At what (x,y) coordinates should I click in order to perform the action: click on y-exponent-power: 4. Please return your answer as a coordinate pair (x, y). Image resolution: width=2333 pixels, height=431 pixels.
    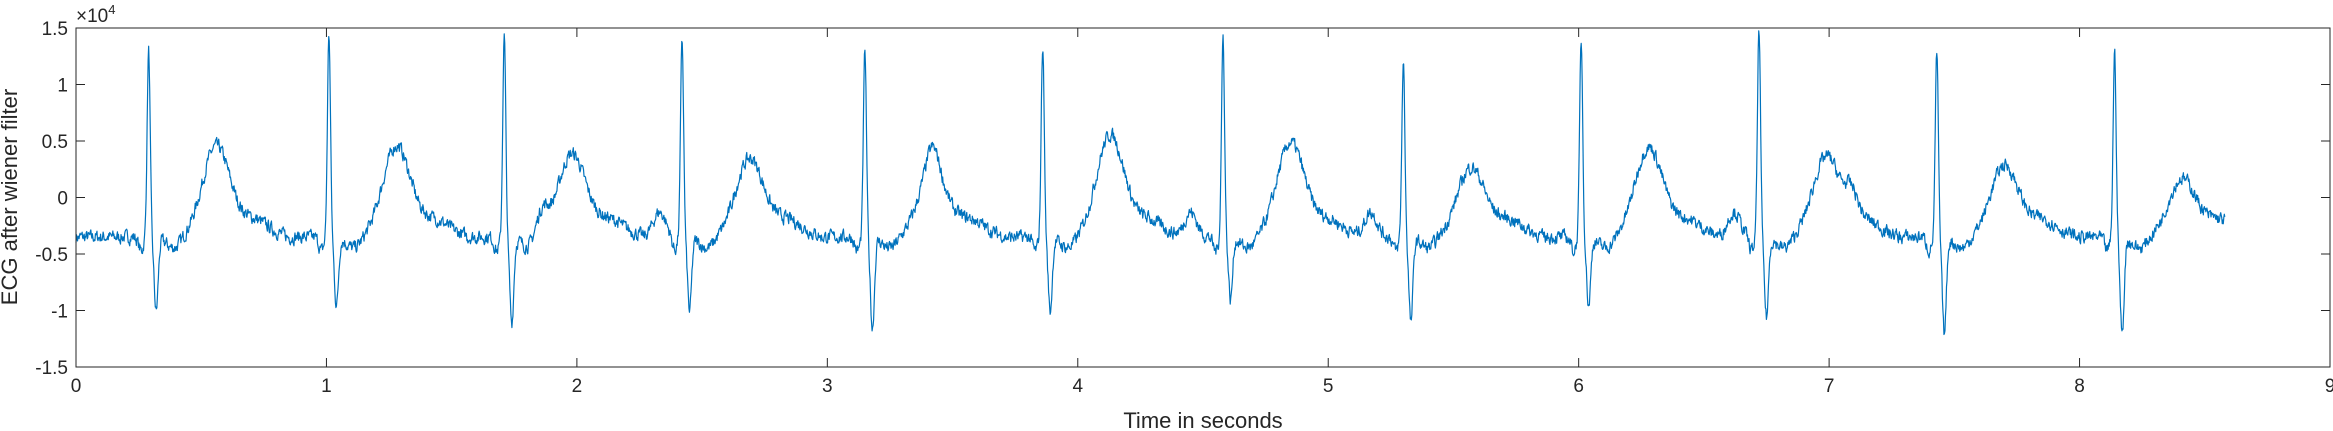
    Looking at the image, I should click on (111, 9).